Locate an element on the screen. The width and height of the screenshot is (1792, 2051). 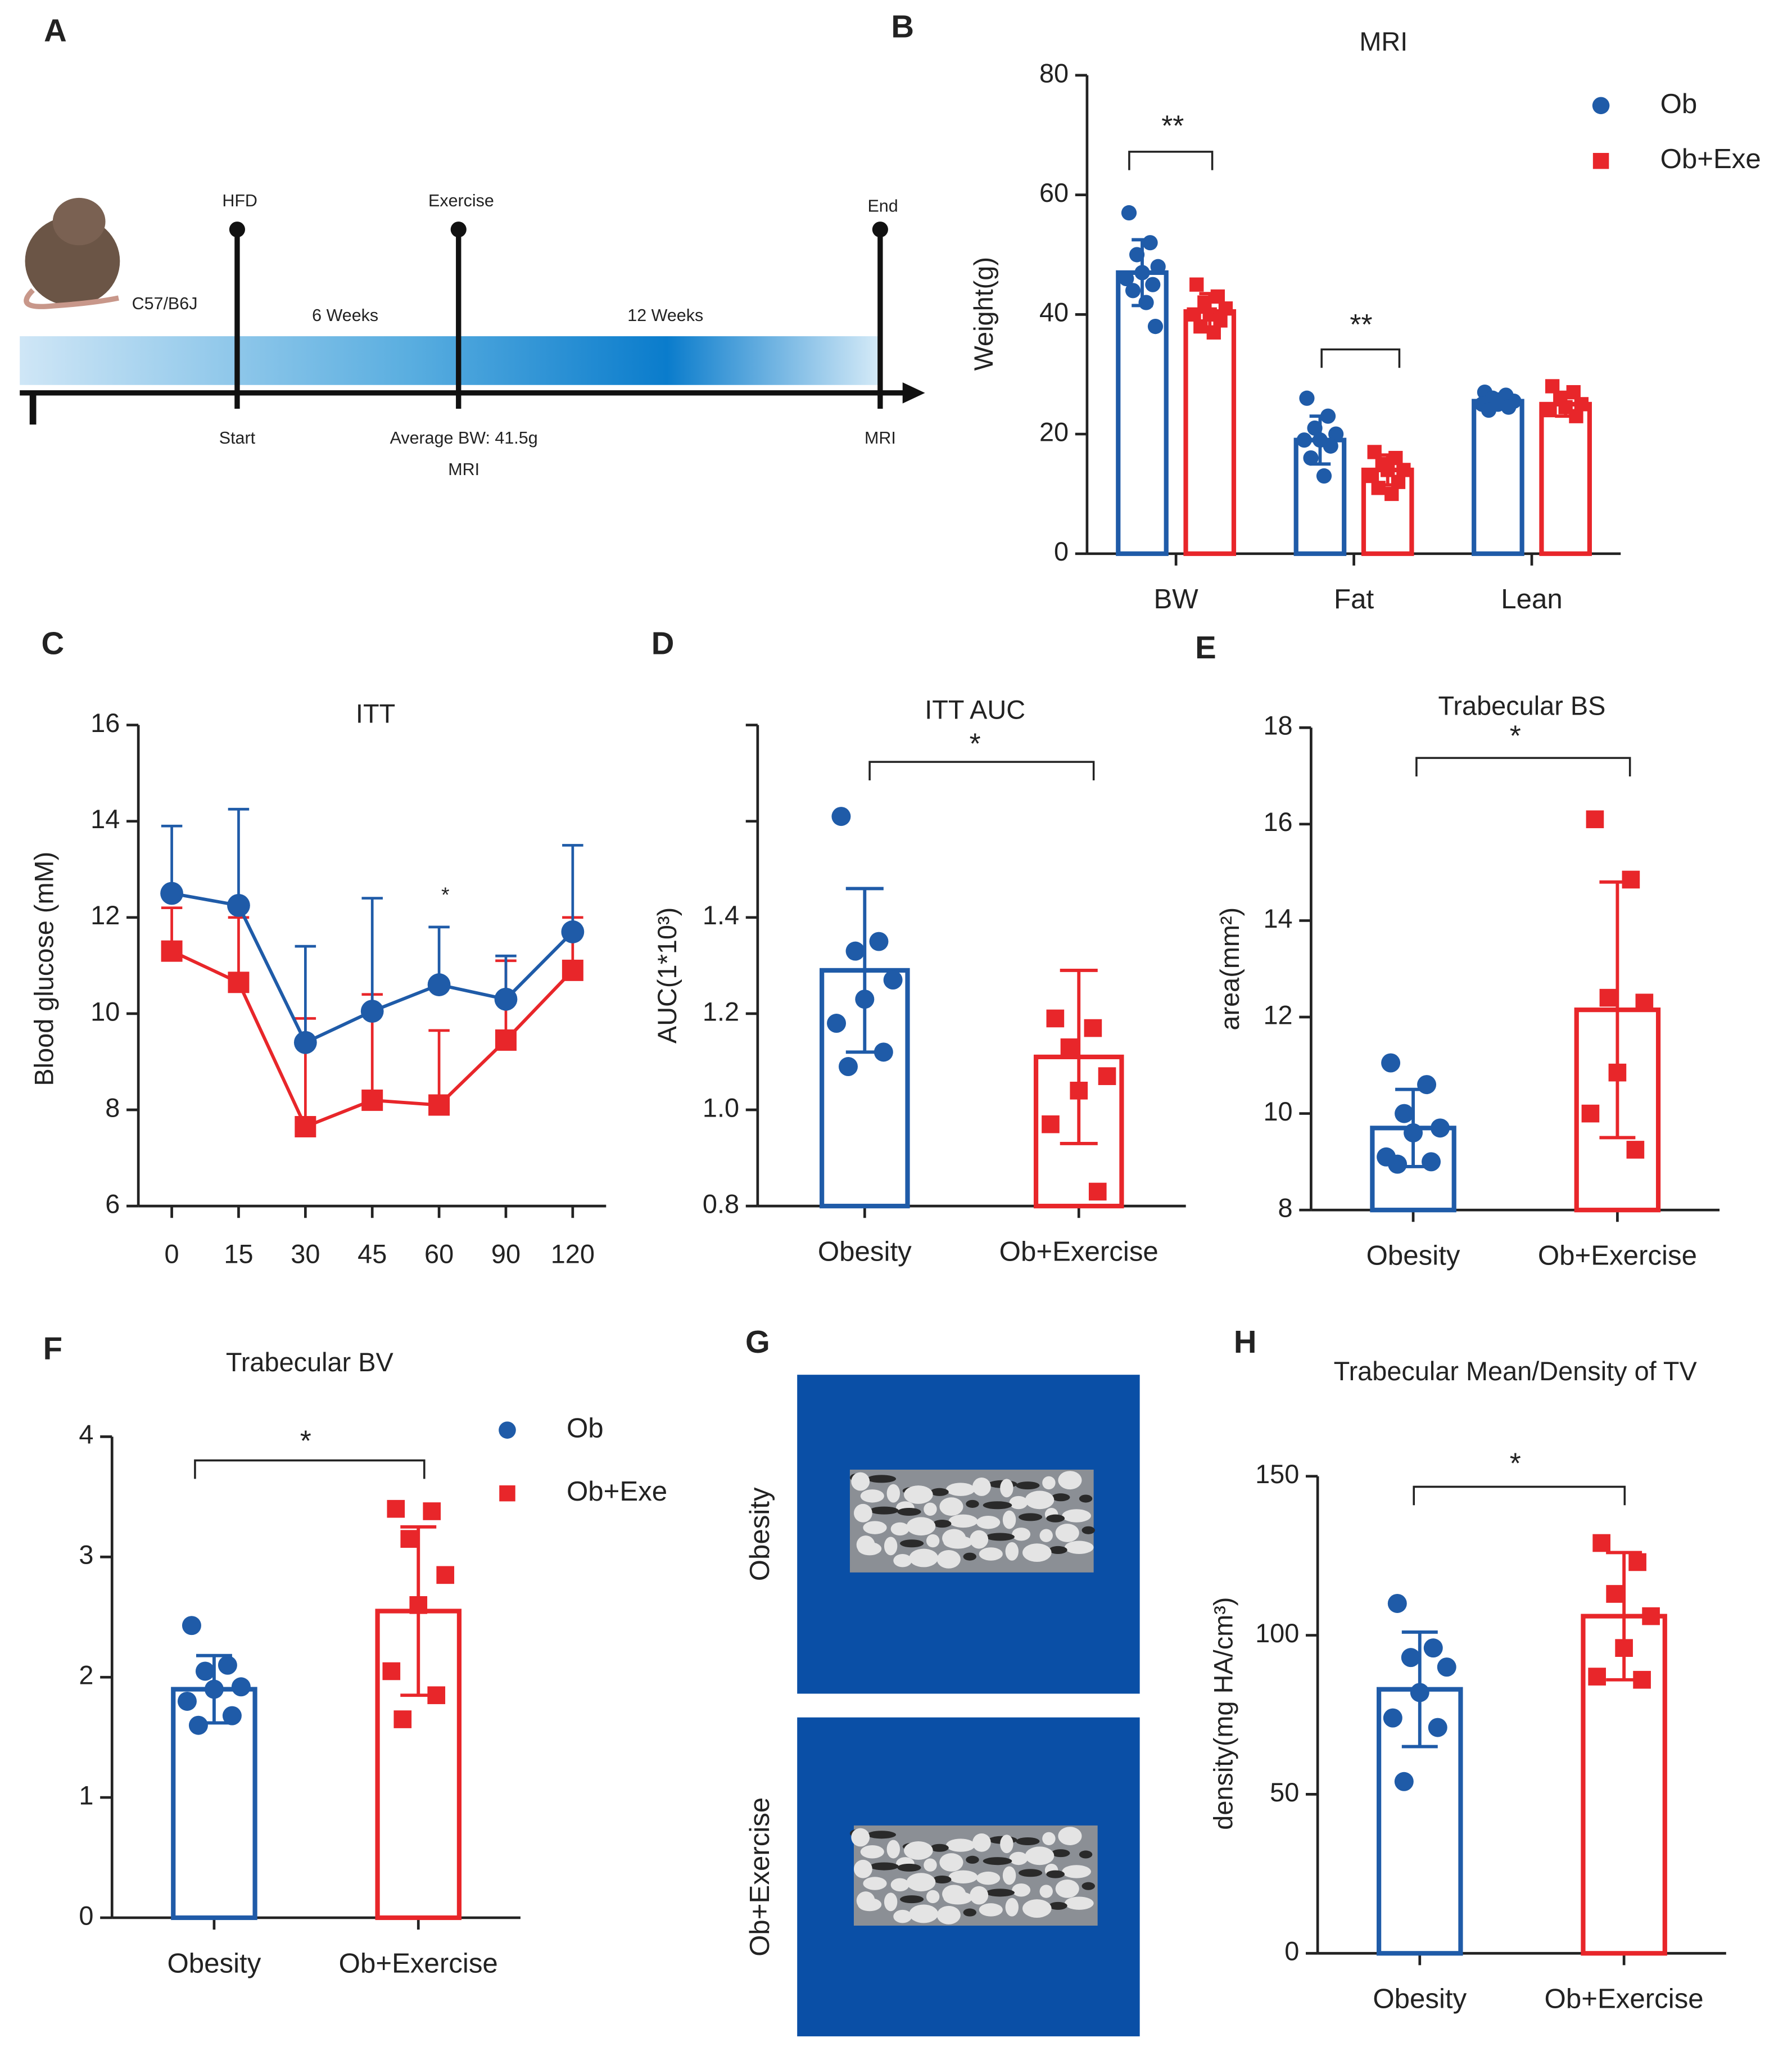
legend-label: Ob+Exe is located at coordinates (1710, 158).